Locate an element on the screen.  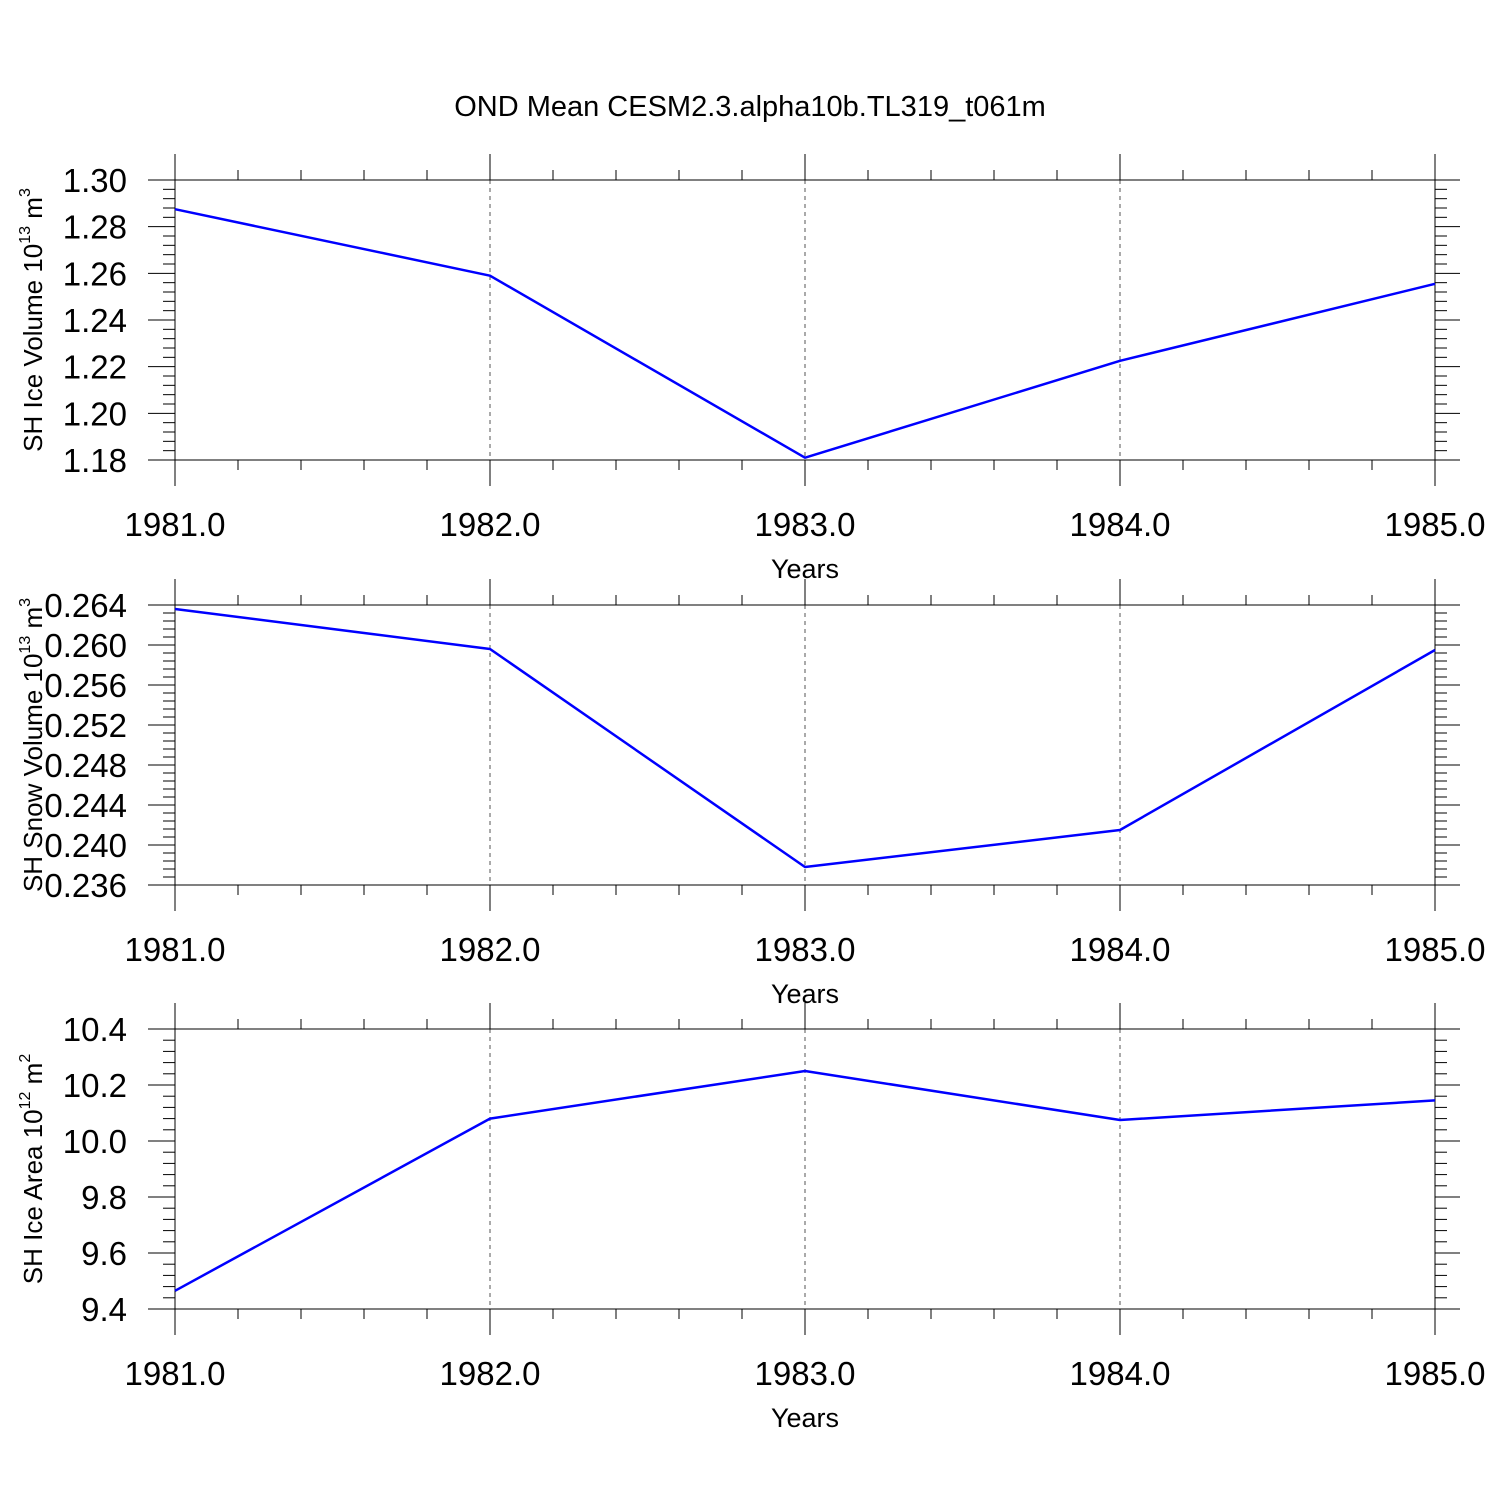
y-tick-label: 1.28 is located at coordinates (95, 227).